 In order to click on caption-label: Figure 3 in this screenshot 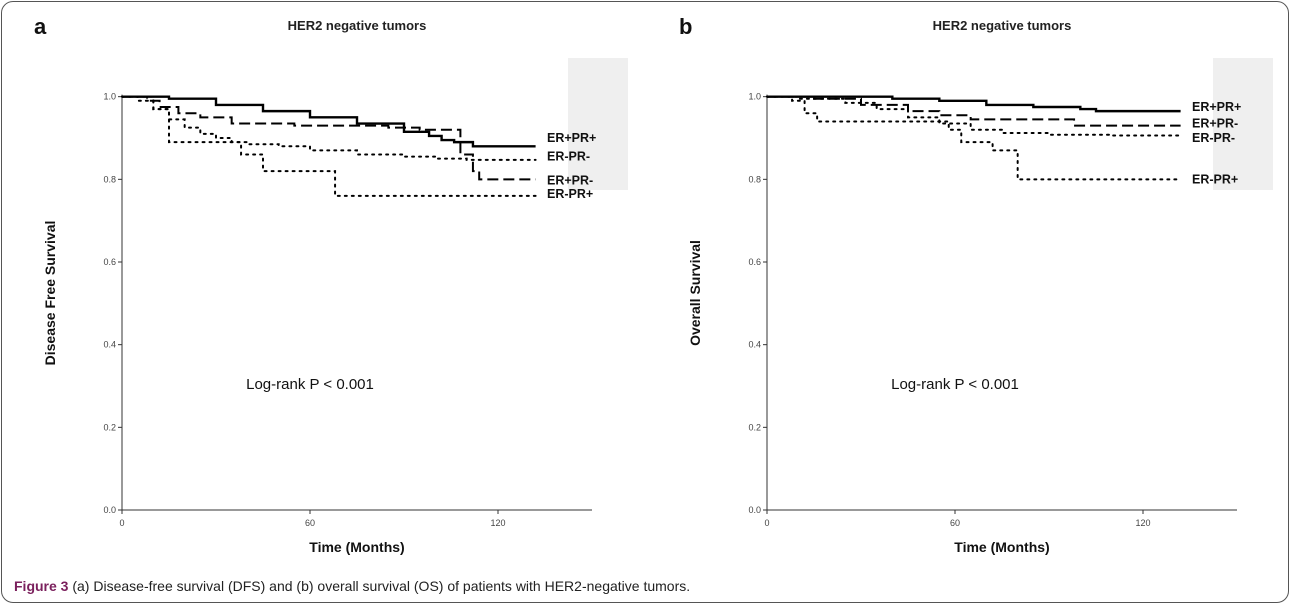, I will do `click(41, 586)`.